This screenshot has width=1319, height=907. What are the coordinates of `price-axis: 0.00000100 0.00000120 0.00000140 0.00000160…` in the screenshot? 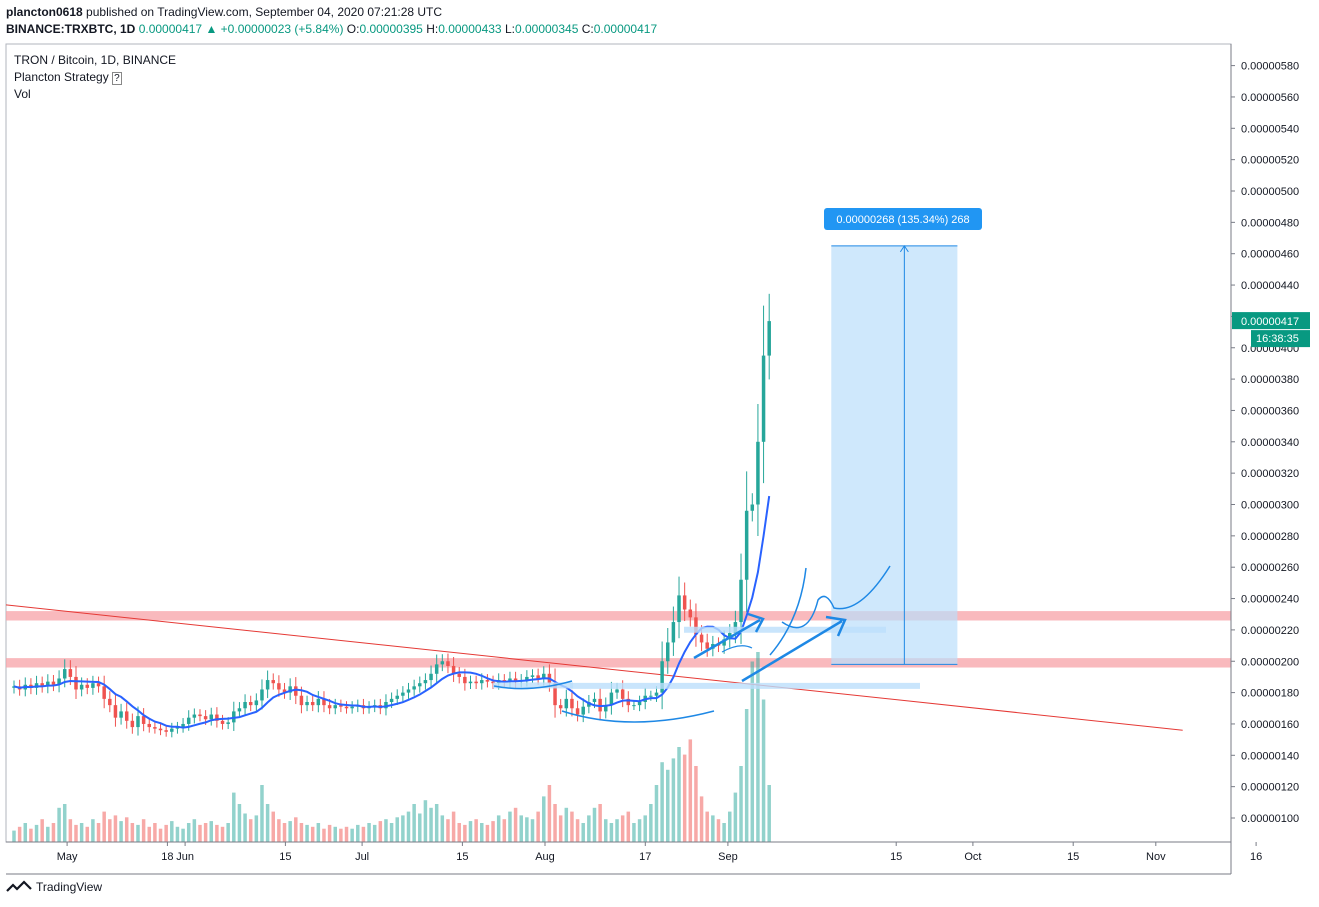 It's located at (1264, 459).